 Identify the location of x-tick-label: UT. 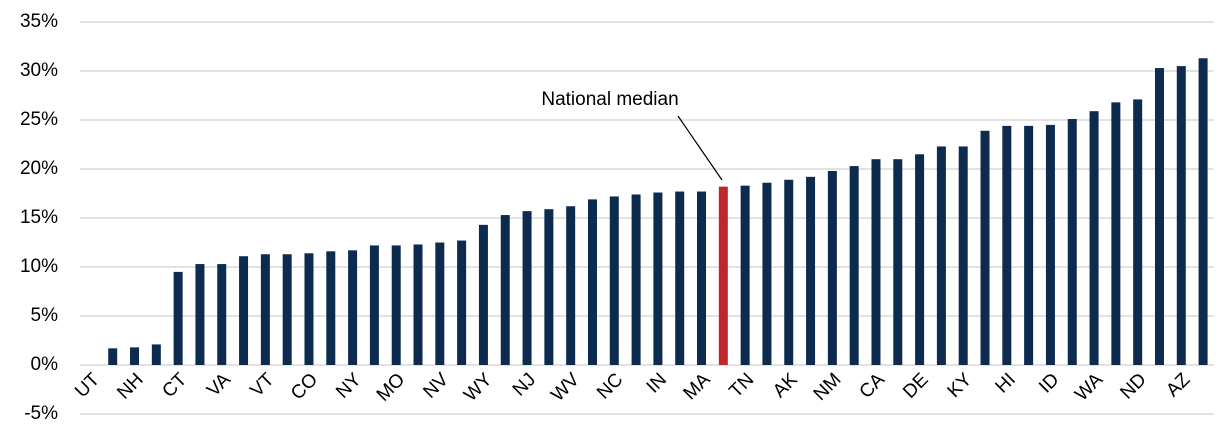
(87, 385).